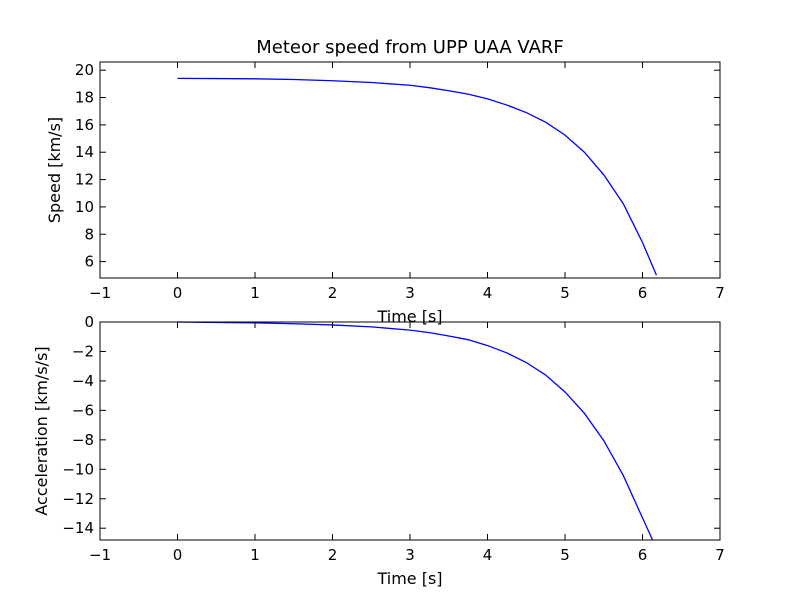 The width and height of the screenshot is (800, 600). I want to click on acceleration-y-axis-label: Acceleration [km/s/s], so click(41, 430).